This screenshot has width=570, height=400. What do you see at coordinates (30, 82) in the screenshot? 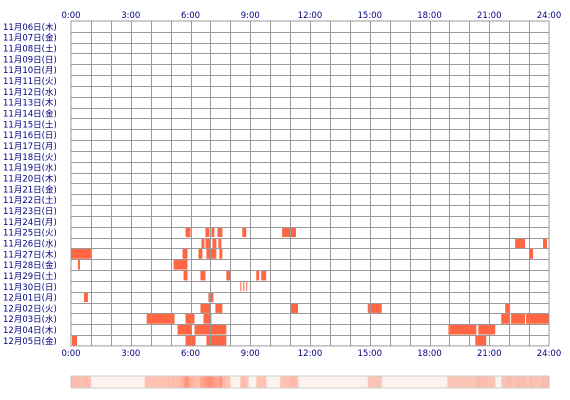
I see `row-date-label: 11月11日(火)` at bounding box center [30, 82].